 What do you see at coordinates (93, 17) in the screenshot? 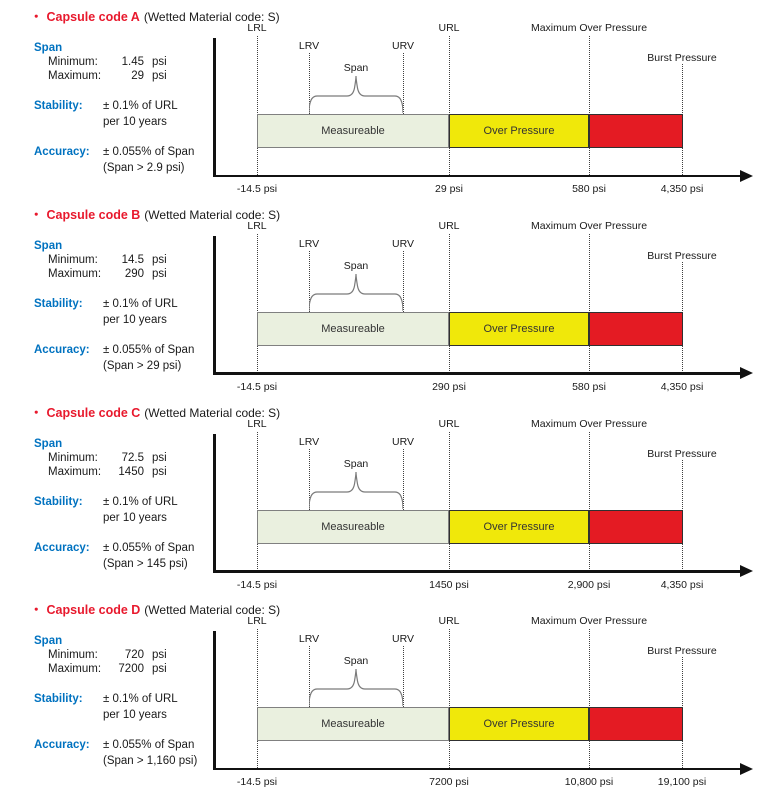
I see `capsule-code-title: Capsule code A` at bounding box center [93, 17].